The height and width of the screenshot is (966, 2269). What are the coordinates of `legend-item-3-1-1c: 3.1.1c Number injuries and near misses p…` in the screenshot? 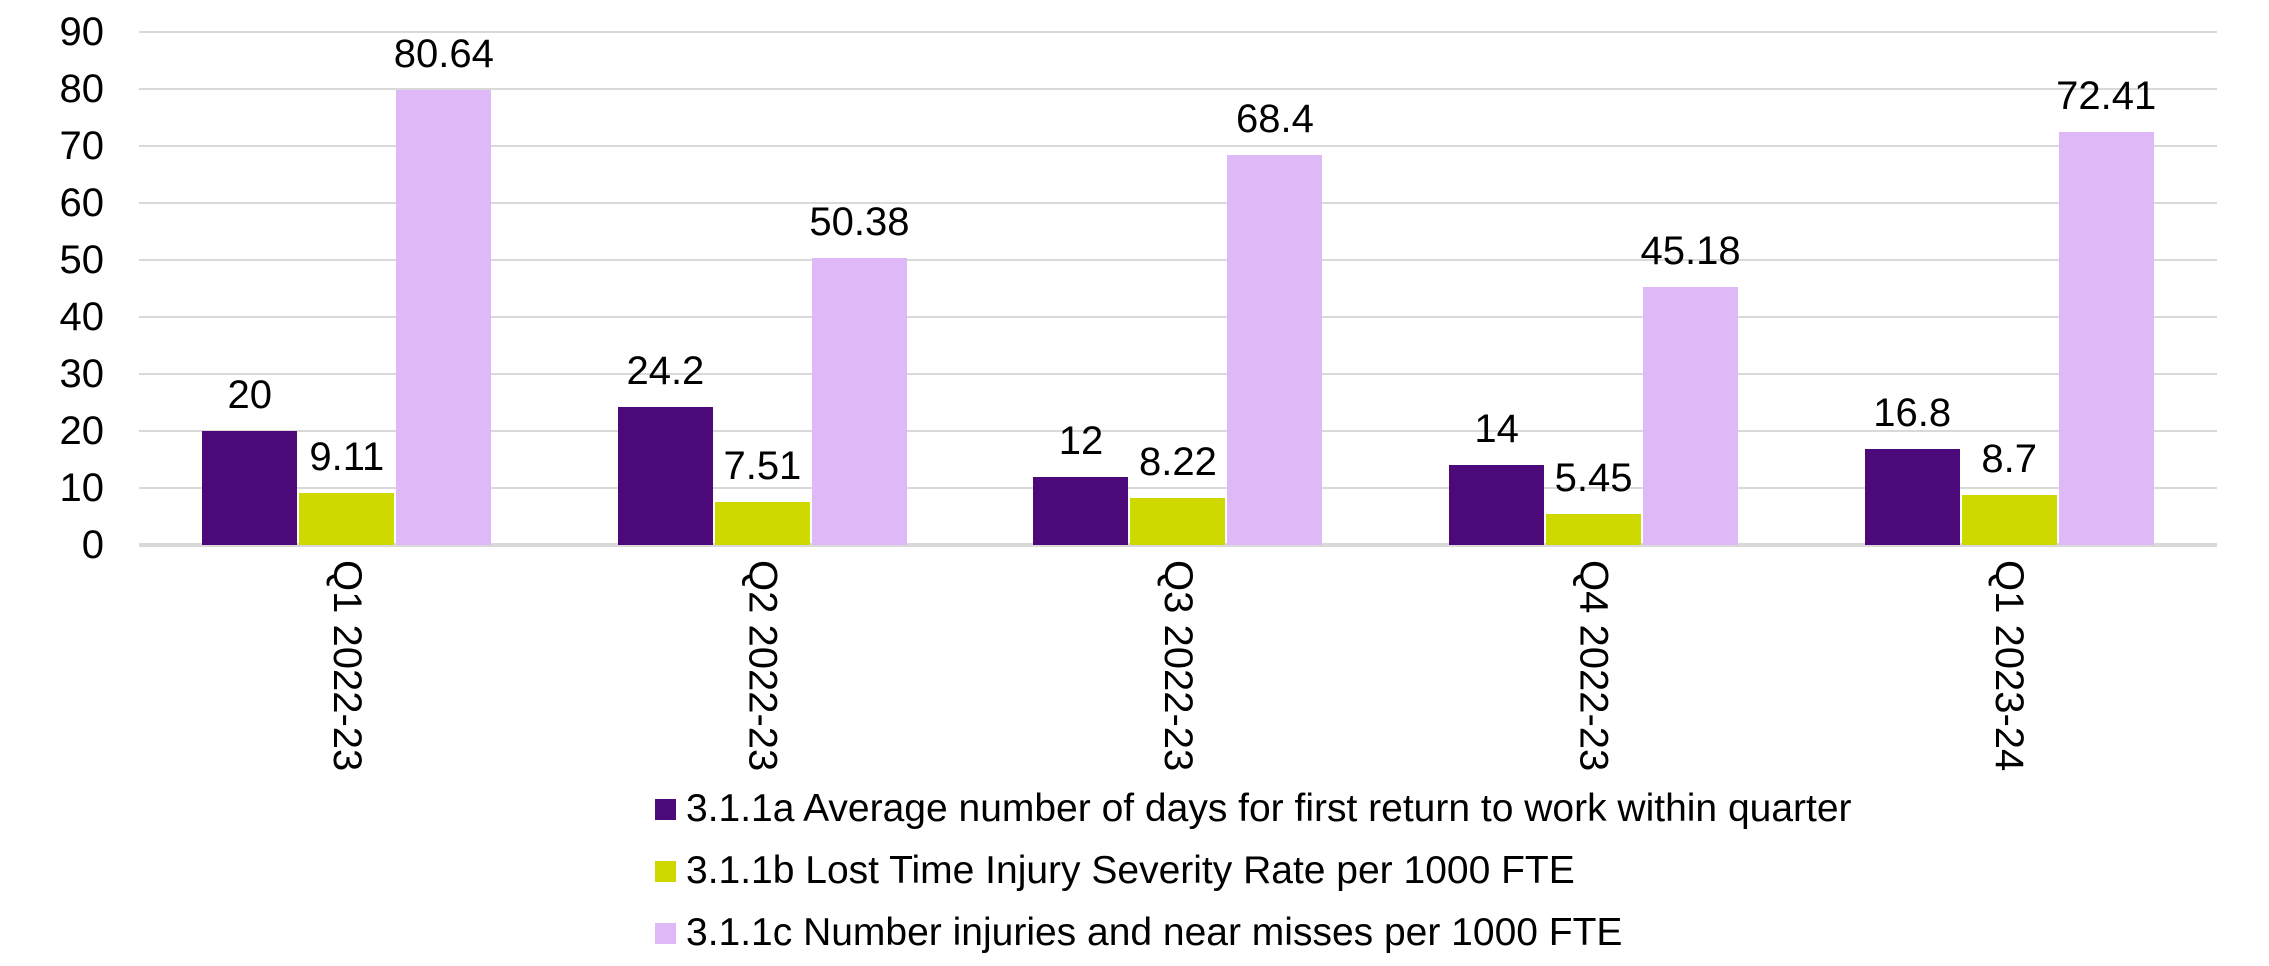 It's located at (1253, 933).